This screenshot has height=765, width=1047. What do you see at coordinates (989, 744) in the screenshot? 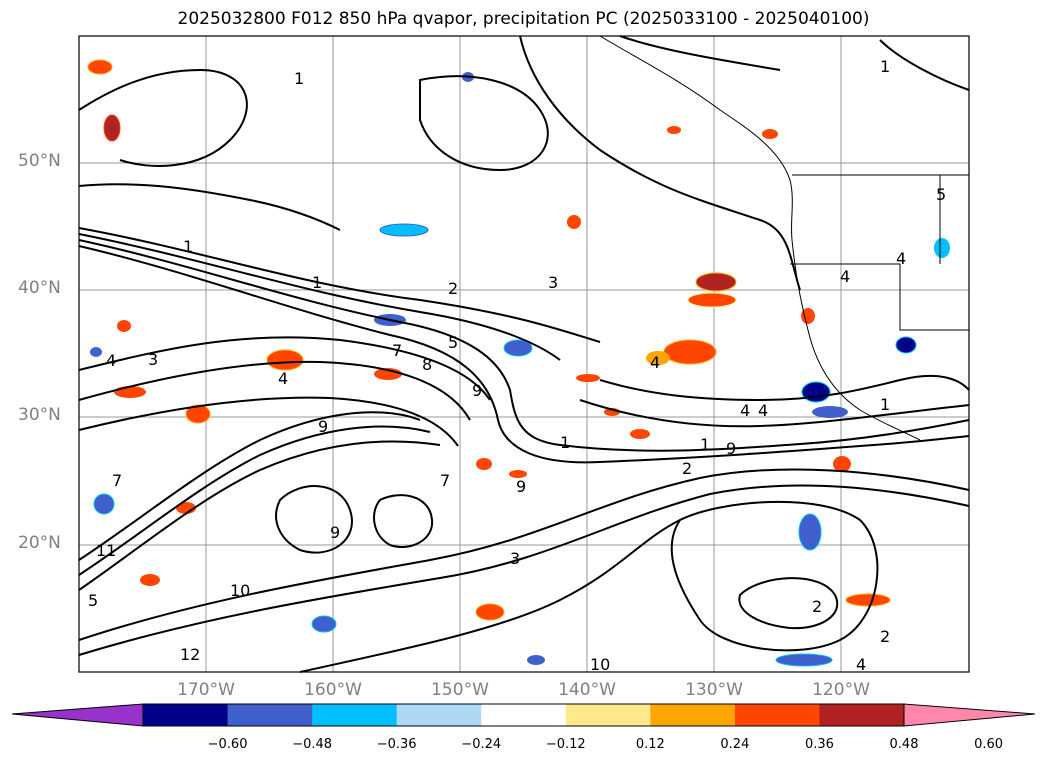
I see `colorbar-tick-label: 0.60` at bounding box center [989, 744].